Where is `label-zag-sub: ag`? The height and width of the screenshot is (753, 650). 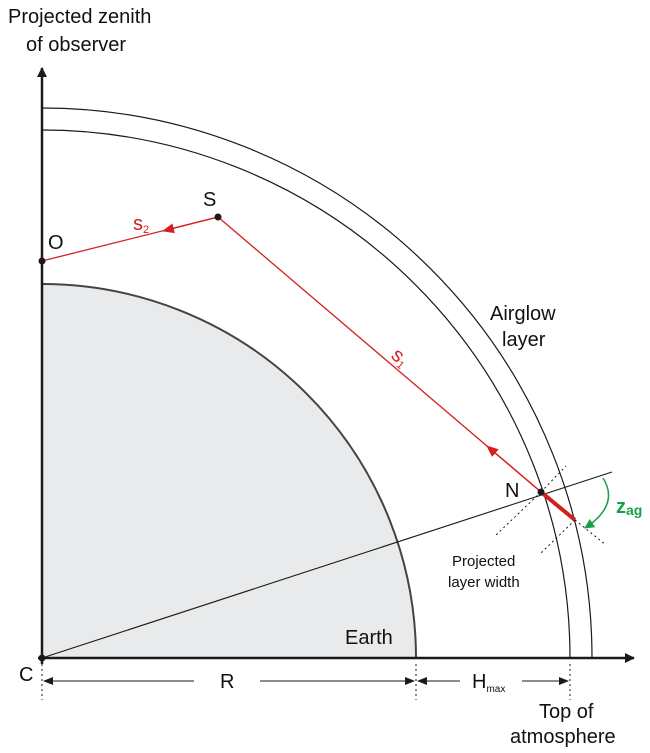
label-zag-sub: ag is located at coordinates (634, 510).